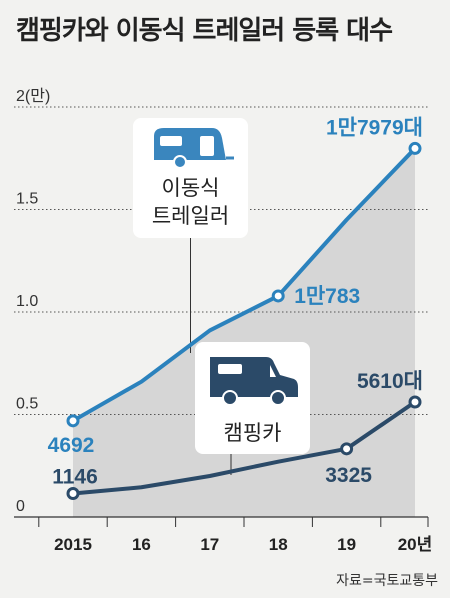 This screenshot has width=450, height=598. Describe the element at coordinates (194, 148) in the screenshot. I see `trailer-icon` at that location.